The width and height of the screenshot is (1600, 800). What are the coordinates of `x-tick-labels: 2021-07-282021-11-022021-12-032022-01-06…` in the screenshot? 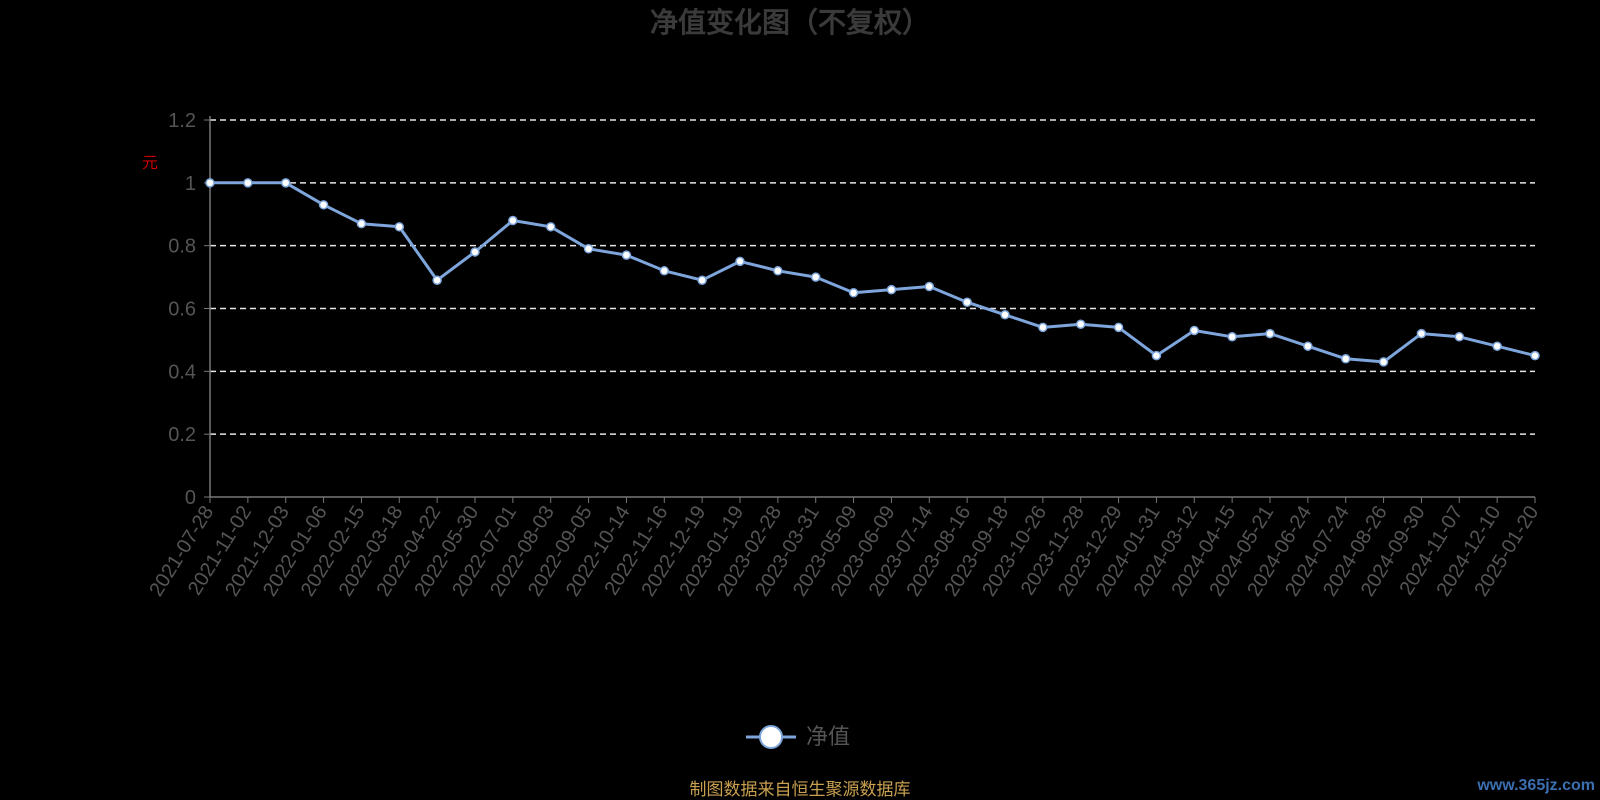 It's located at (844, 551).